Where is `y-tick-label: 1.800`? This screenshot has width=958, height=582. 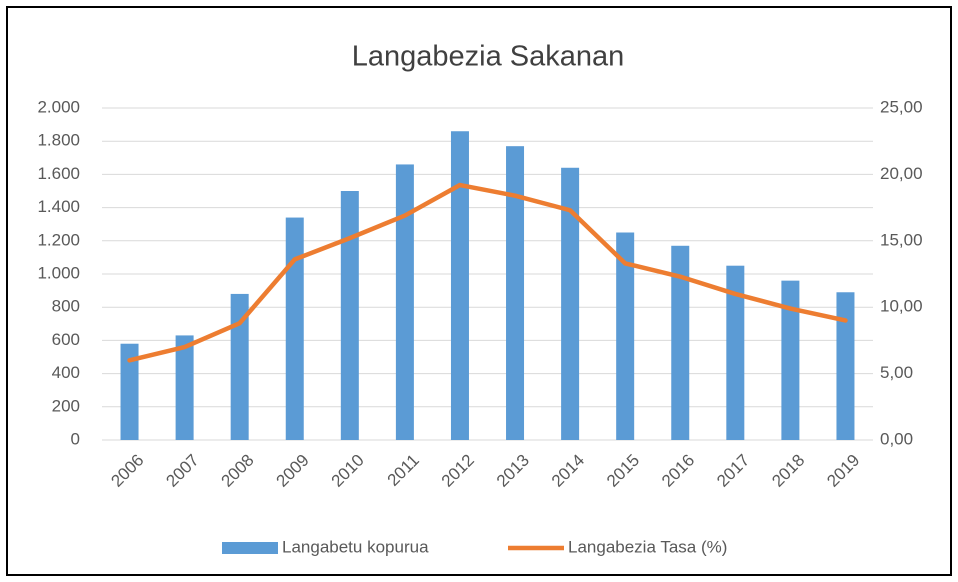 y-tick-label: 1.800 is located at coordinates (58, 140).